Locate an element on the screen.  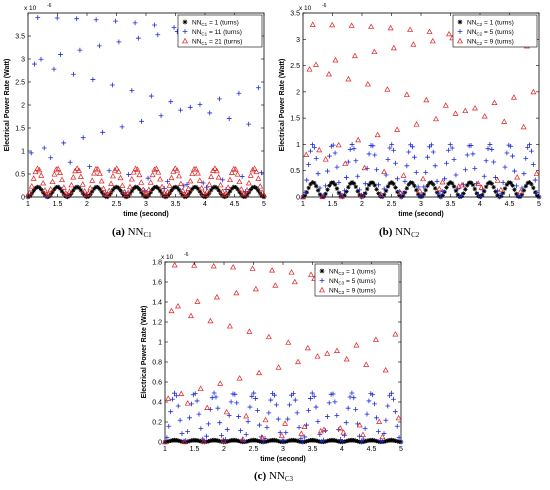
legend-series-sub: C3 is located at coordinates (341, 292).